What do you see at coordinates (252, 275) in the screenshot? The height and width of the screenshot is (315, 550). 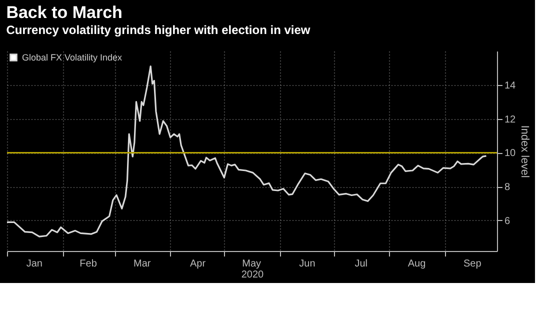 I see `x-axis-title: 2020` at bounding box center [252, 275].